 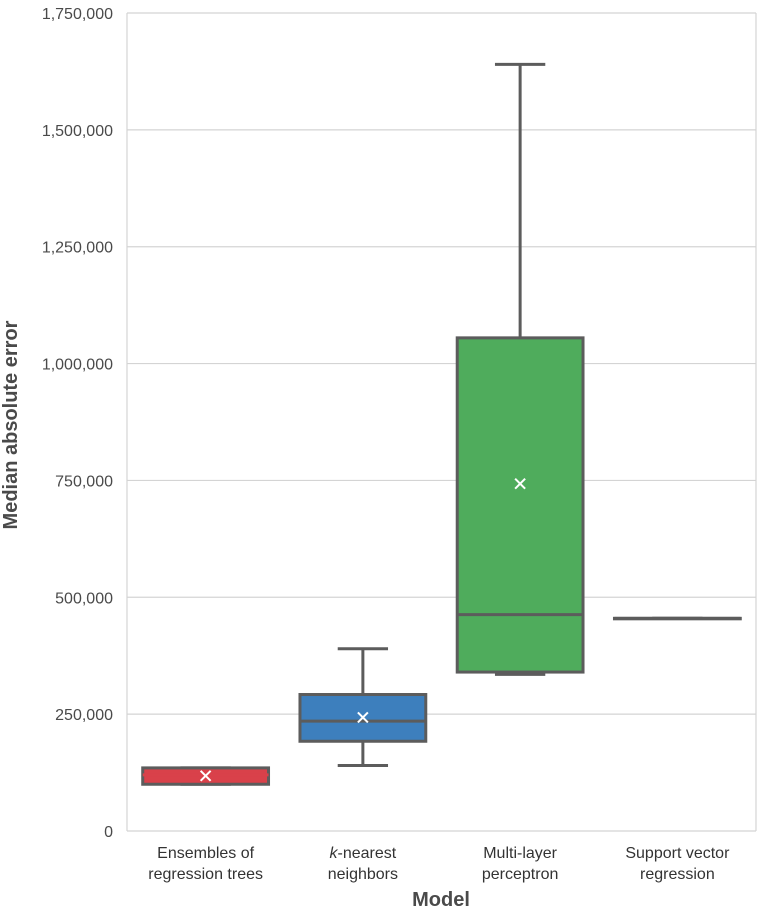 What do you see at coordinates (108, 832) in the screenshot?
I see `y-tick-label: 0` at bounding box center [108, 832].